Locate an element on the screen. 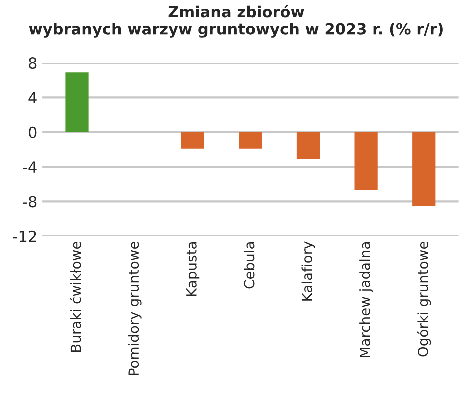  x-tick-label: Cebula is located at coordinates (249, 265).